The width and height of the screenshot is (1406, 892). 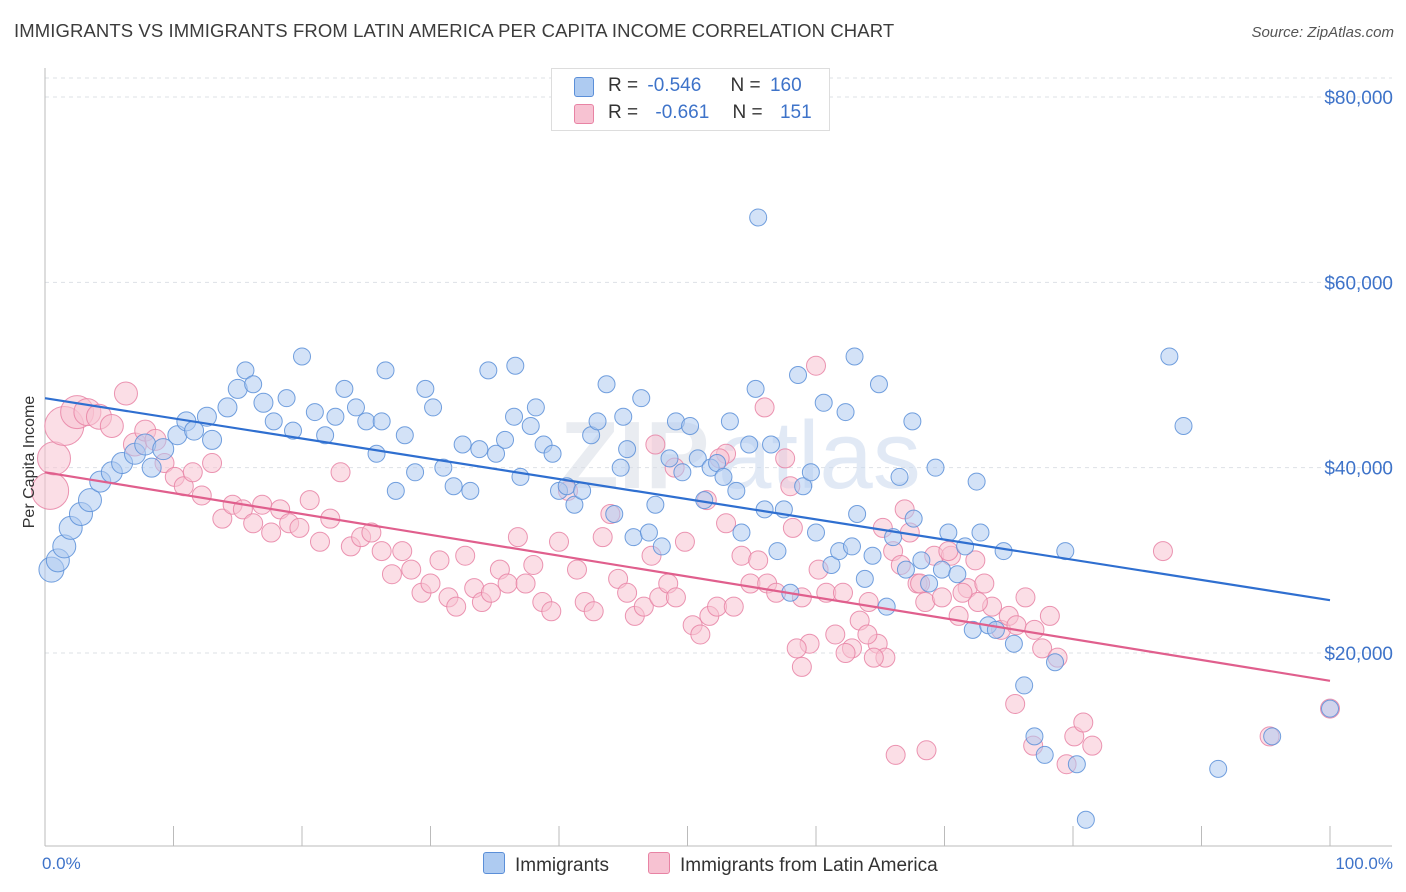 What do you see at coordinates (690, 99) in the screenshot?
I see `correlation-legend: R = -0.546 N = 160 R = -0.661 N = 151` at bounding box center [690, 99].